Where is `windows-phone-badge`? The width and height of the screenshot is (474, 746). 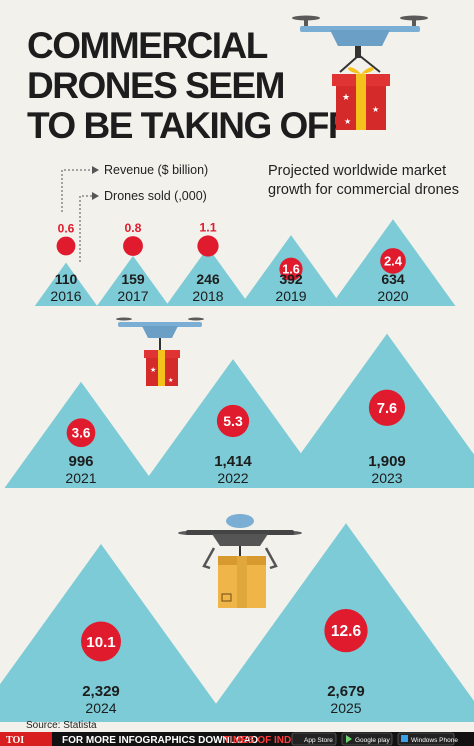 windows-phone-badge is located at coordinates (426, 739).